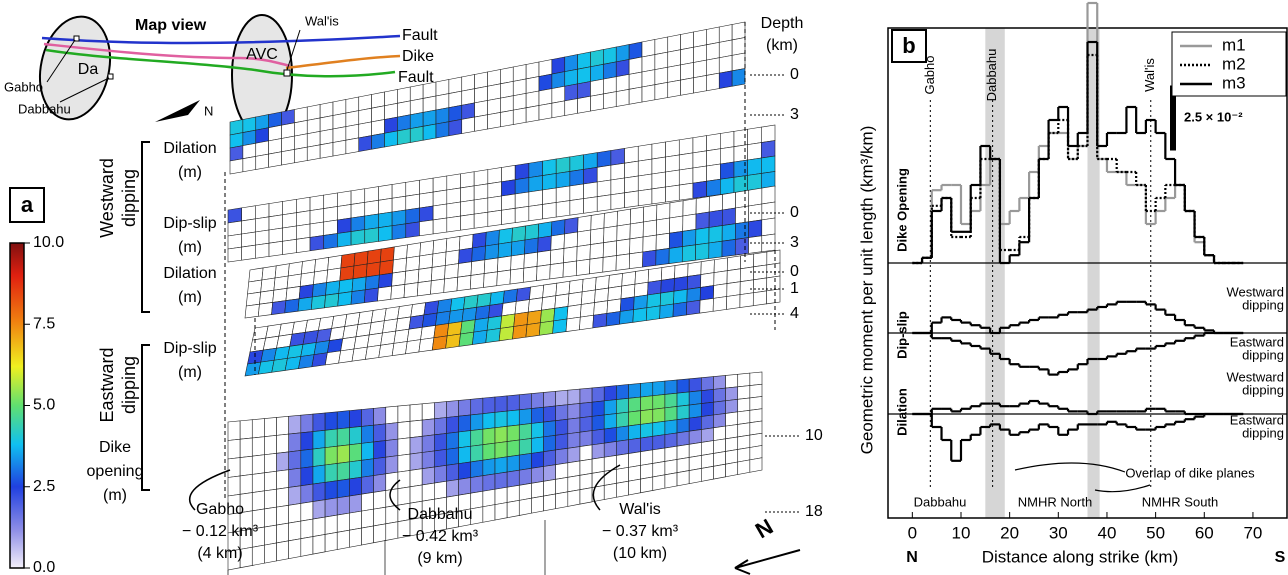  Describe the element at coordinates (440, 536) in the screenshot. I see `annotation: − 0.42 km³` at that location.